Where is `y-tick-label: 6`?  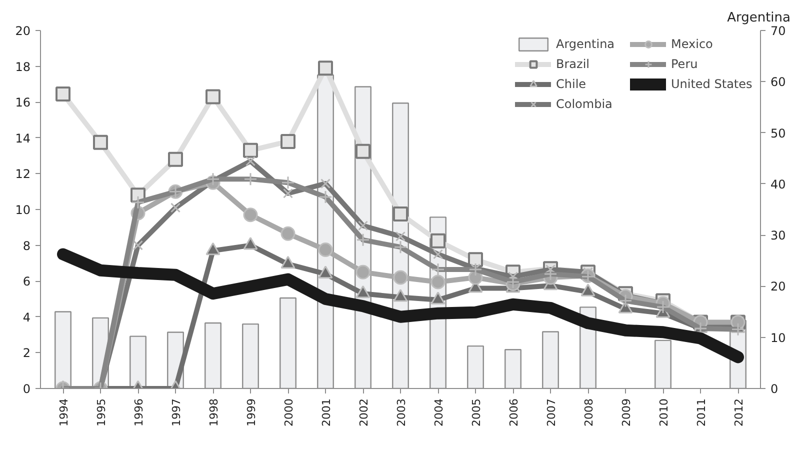
y-tick-label: 6 is located at coordinates (26, 281).